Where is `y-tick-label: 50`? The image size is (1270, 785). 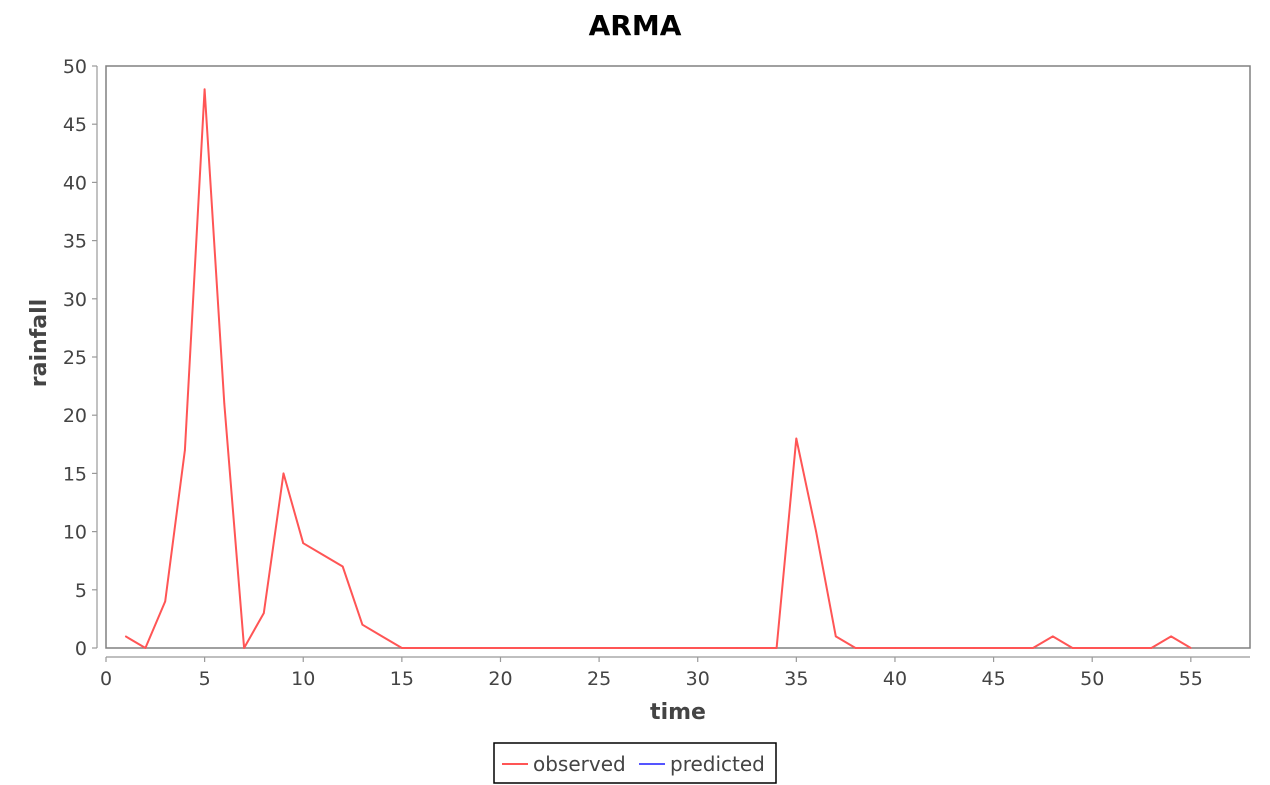 y-tick-label: 50 is located at coordinates (75, 67).